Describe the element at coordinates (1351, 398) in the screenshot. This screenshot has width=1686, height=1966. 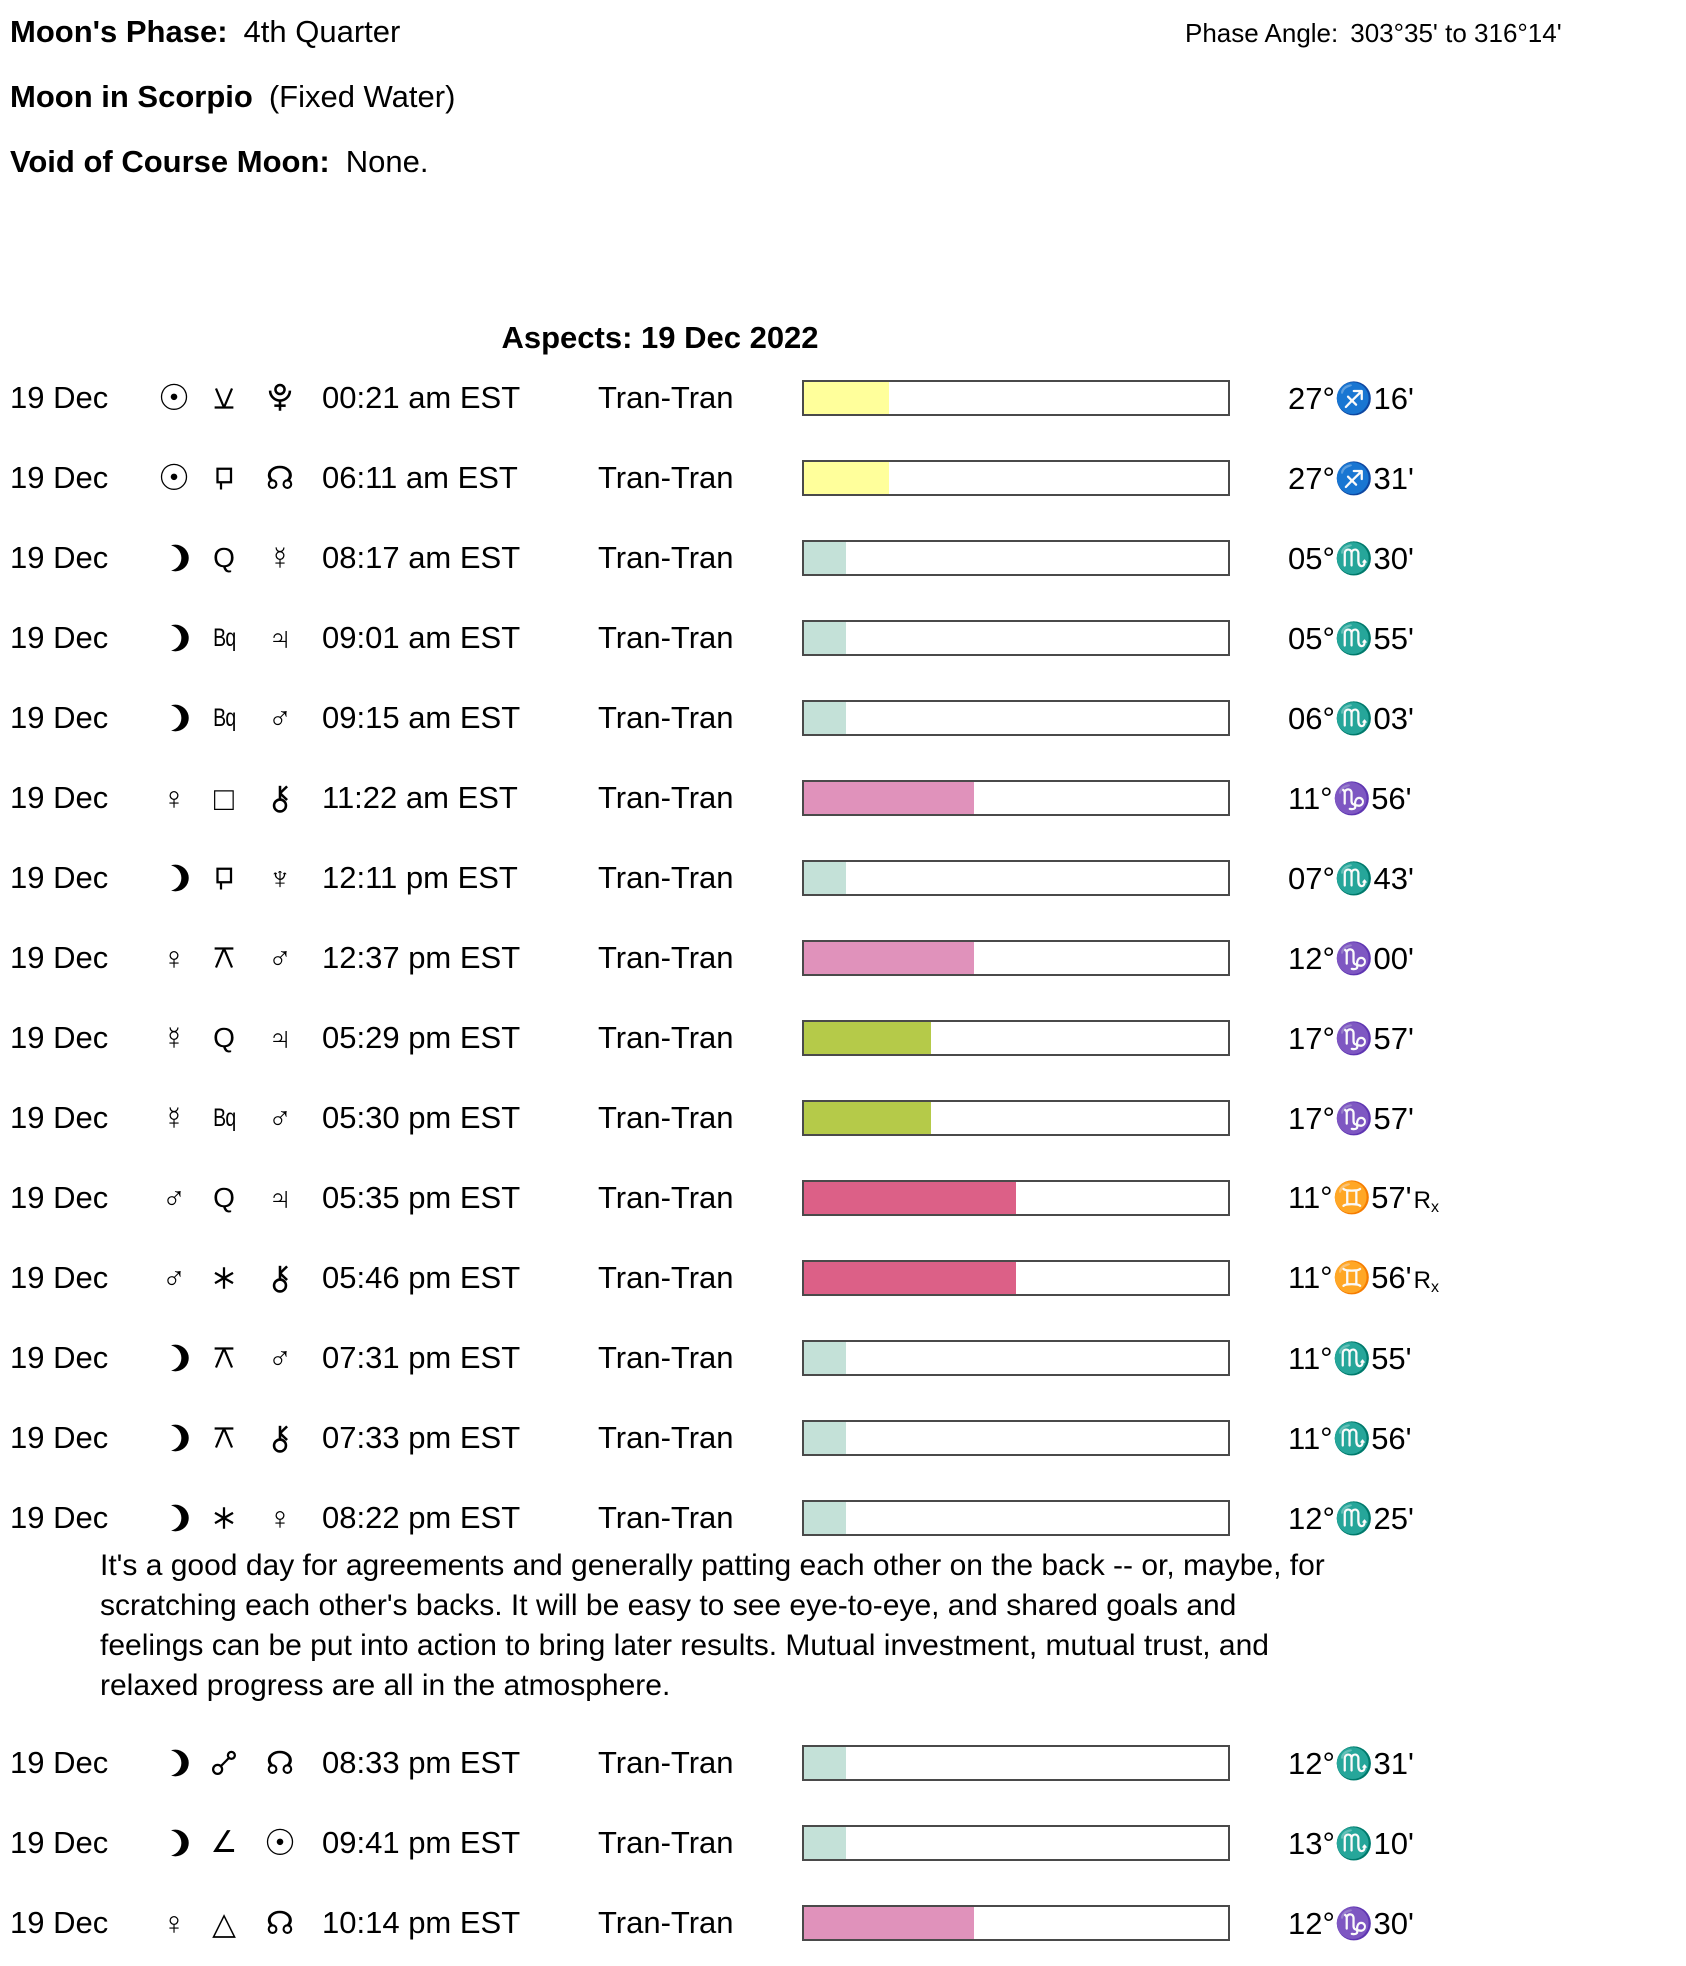
I see `aspect-position: 27°♐16'` at that location.